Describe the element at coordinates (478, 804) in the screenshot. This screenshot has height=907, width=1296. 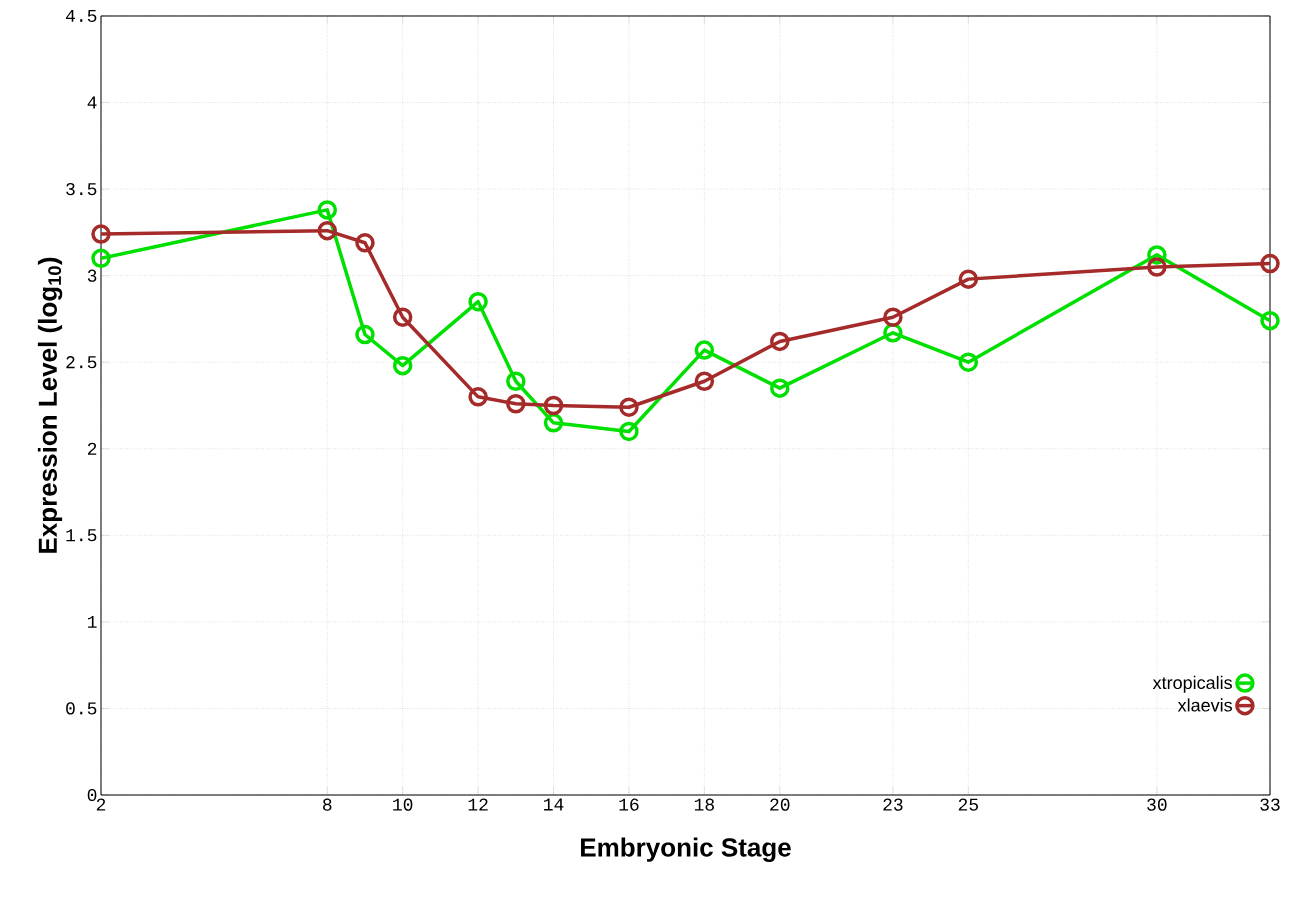
I see `x-tick-label: 12` at that location.